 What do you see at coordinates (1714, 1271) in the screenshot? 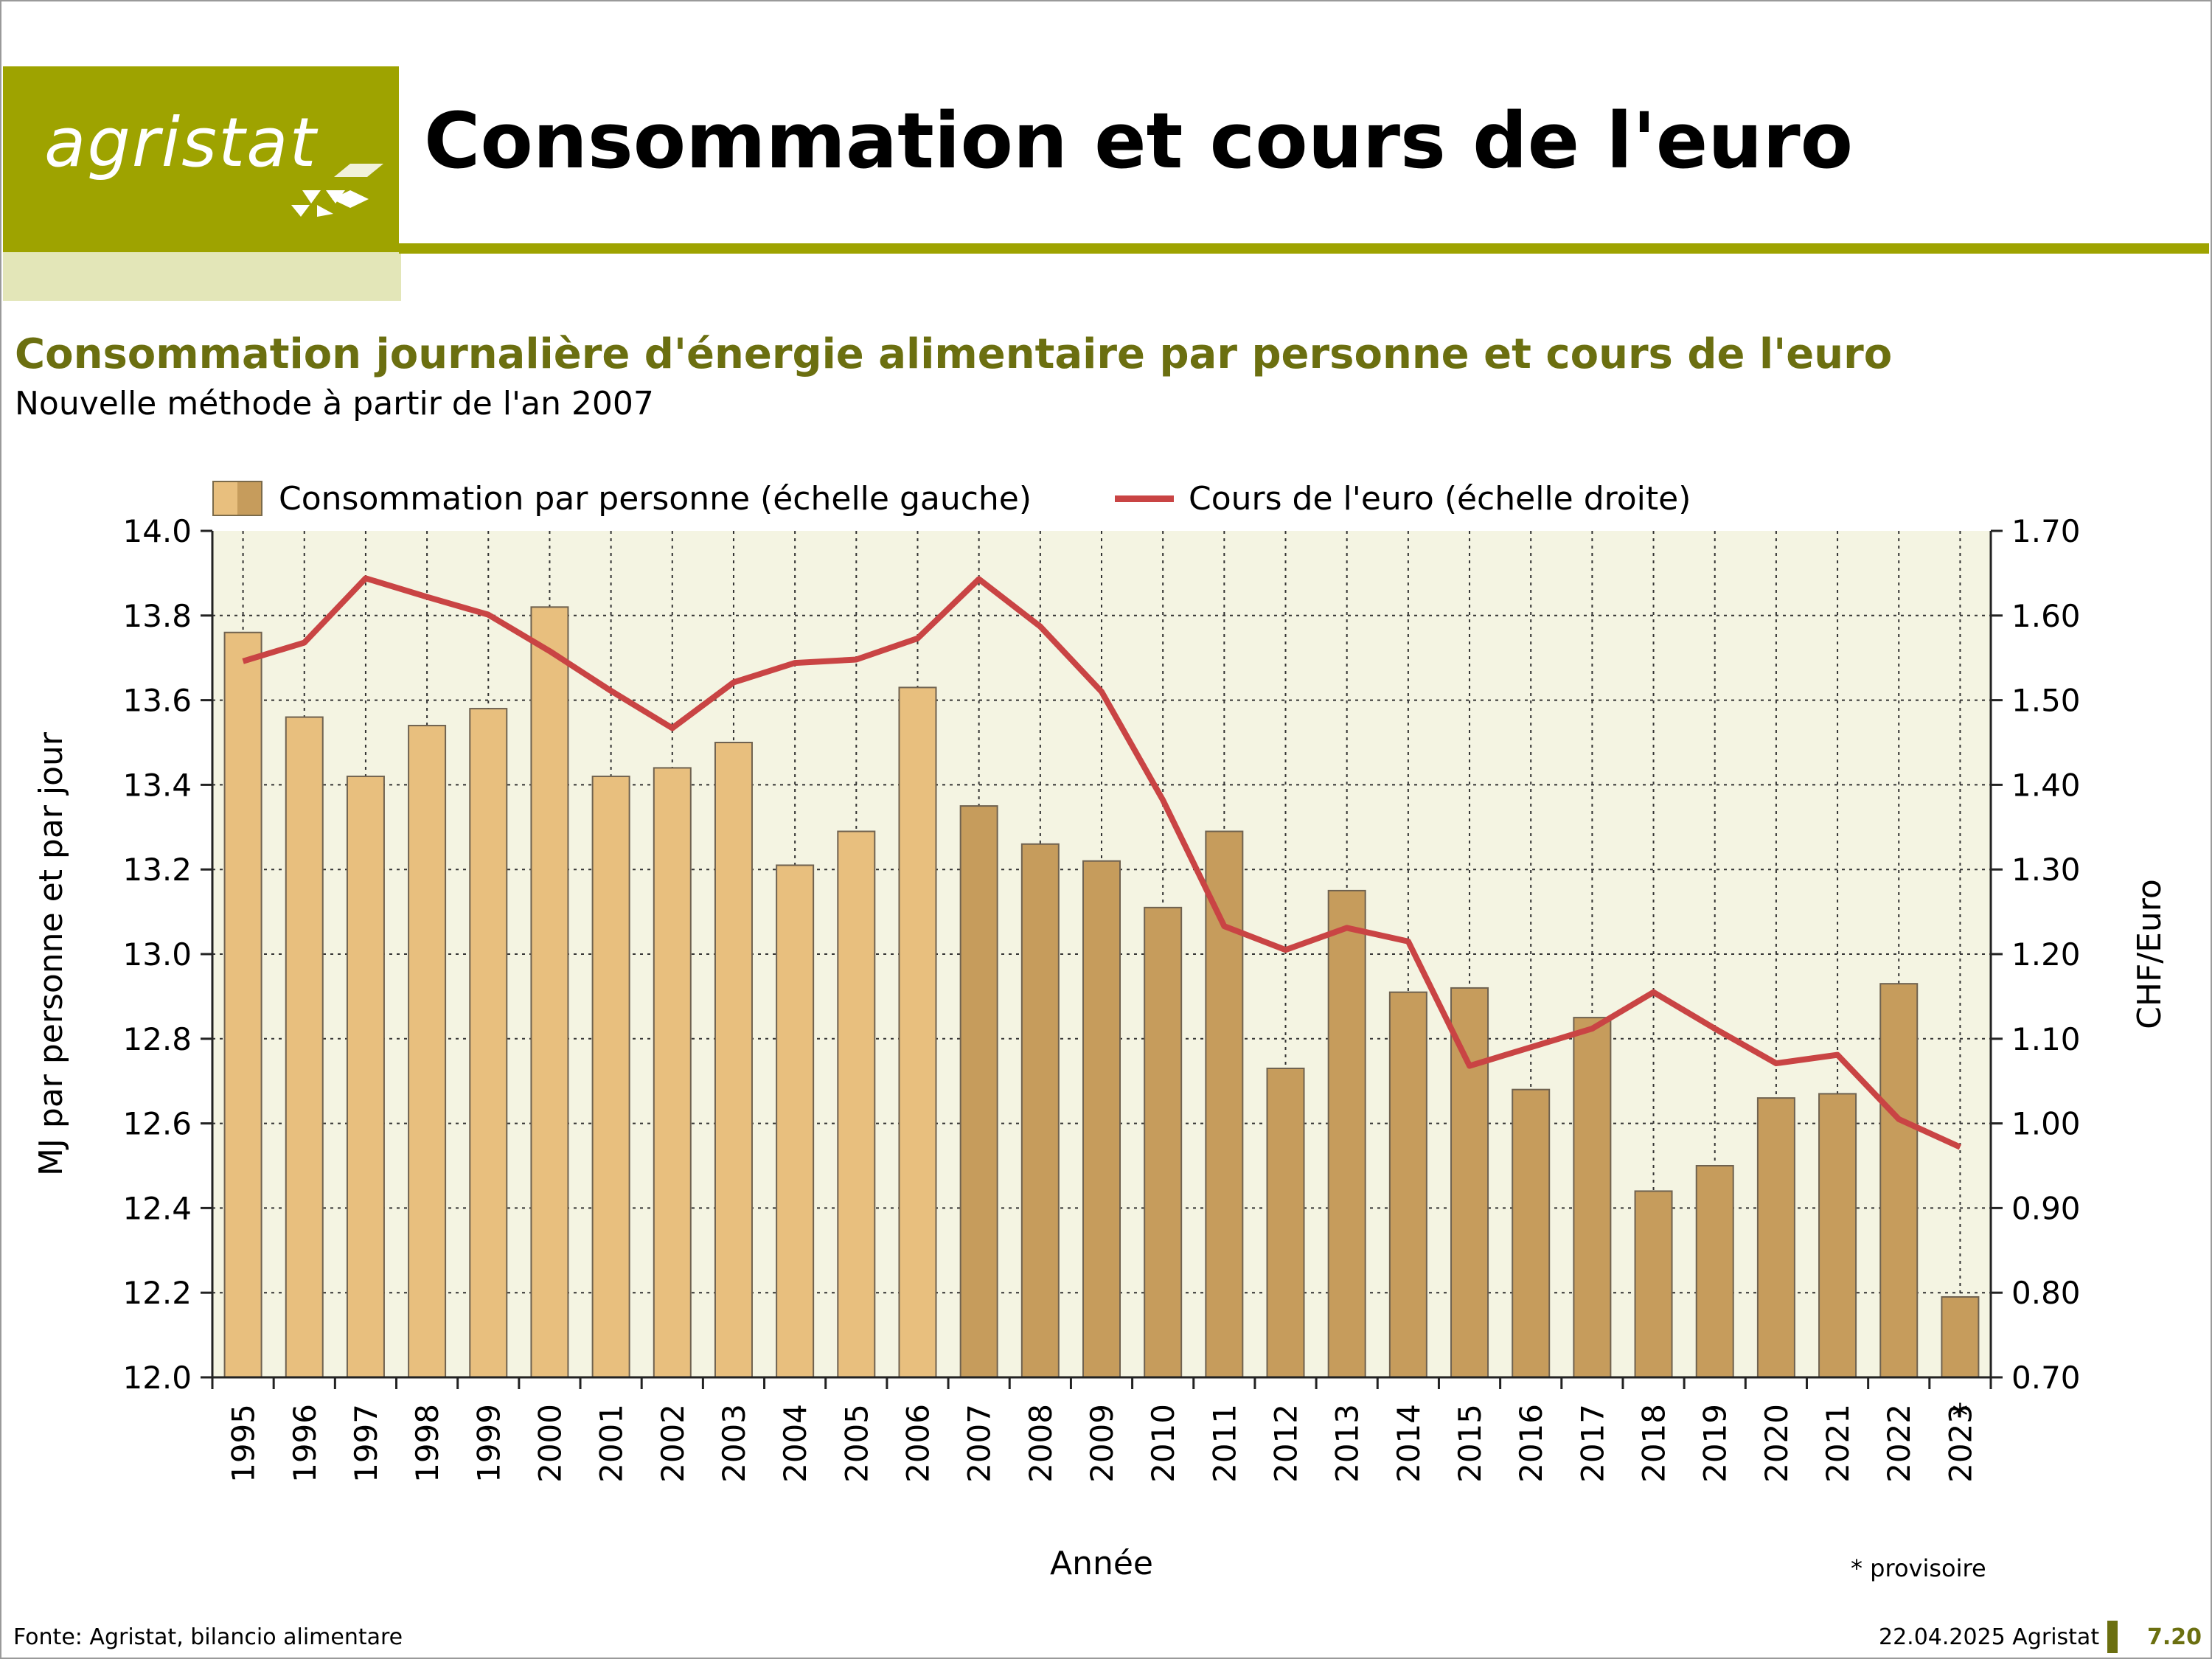
I see `bar-2019` at bounding box center [1714, 1271].